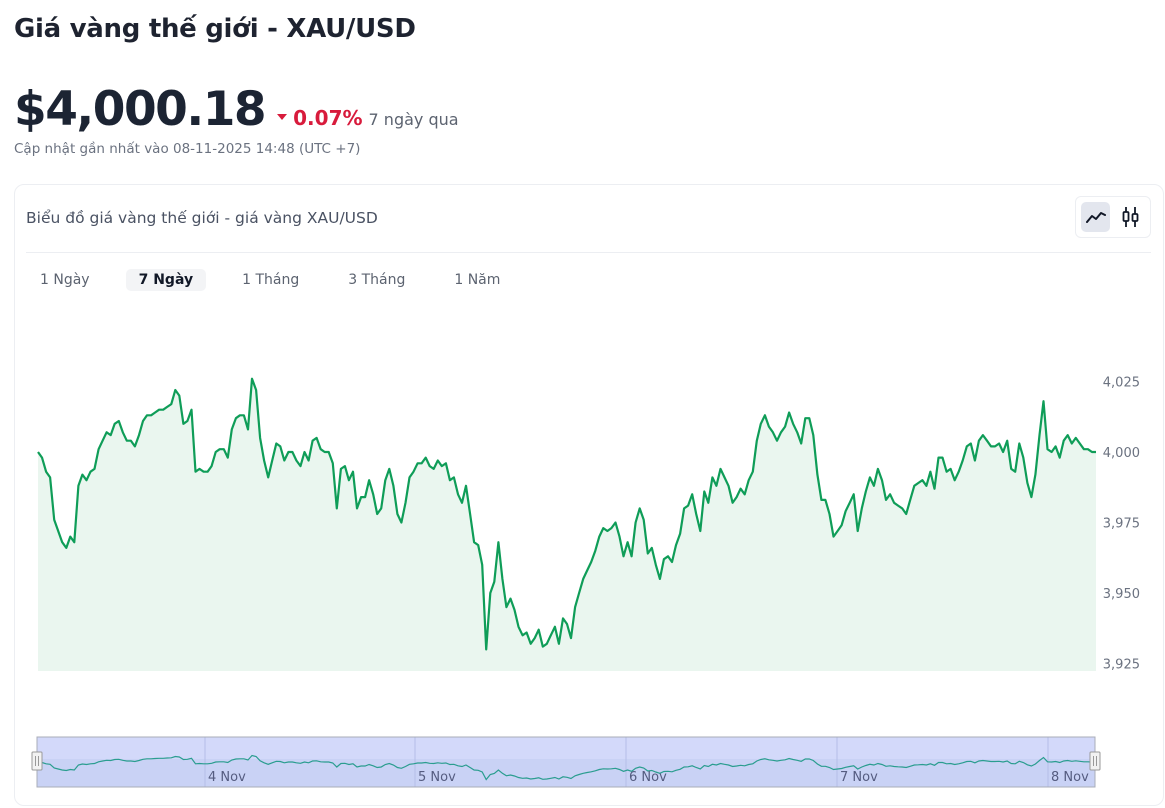 The image size is (1165, 808). I want to click on candlestick-icon, so click(1130, 217).